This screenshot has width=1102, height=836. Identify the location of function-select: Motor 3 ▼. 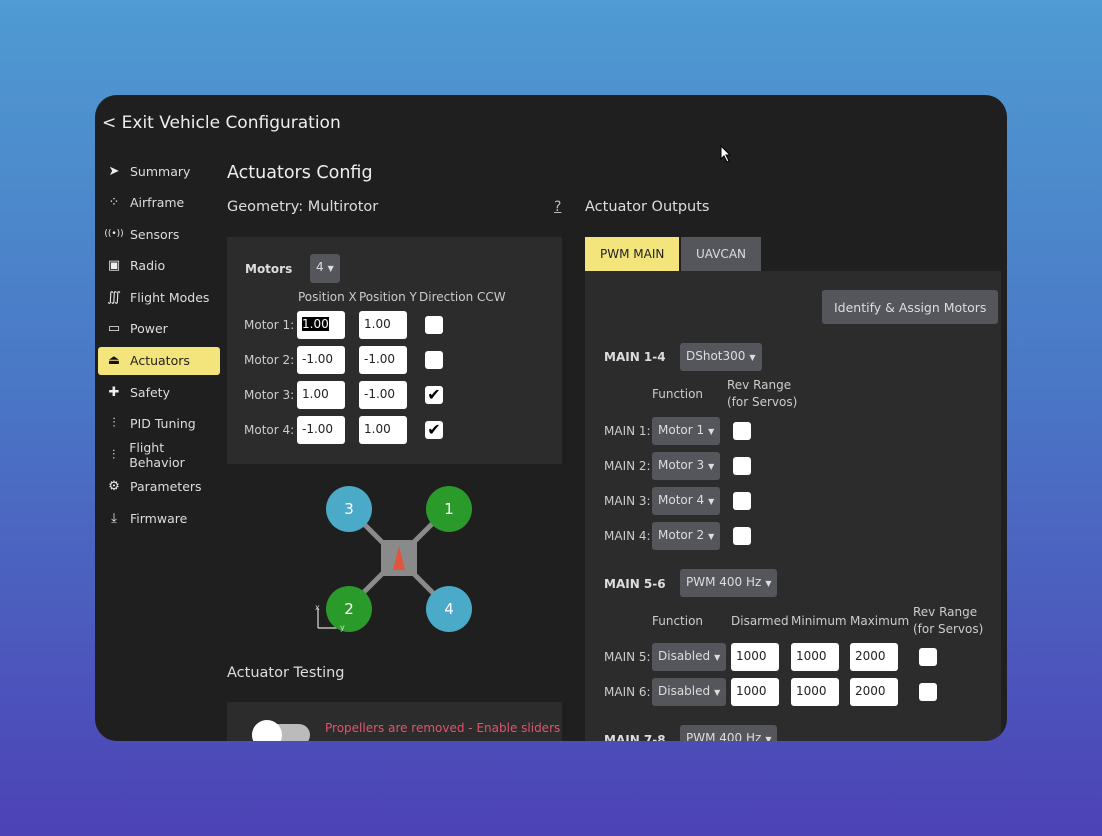
(686, 466).